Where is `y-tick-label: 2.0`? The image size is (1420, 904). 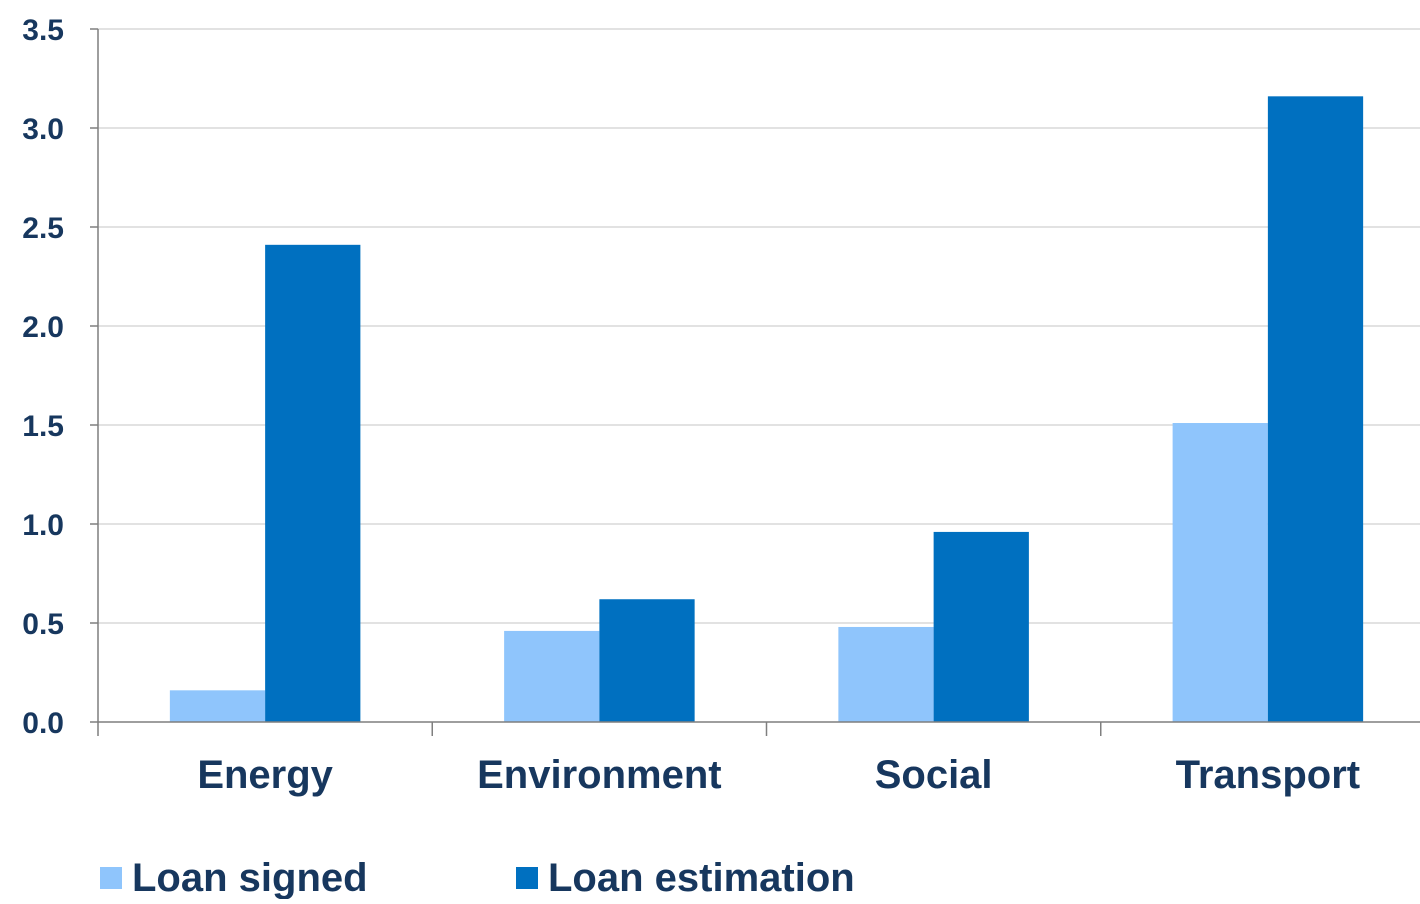
y-tick-label: 2.0 is located at coordinates (43, 327).